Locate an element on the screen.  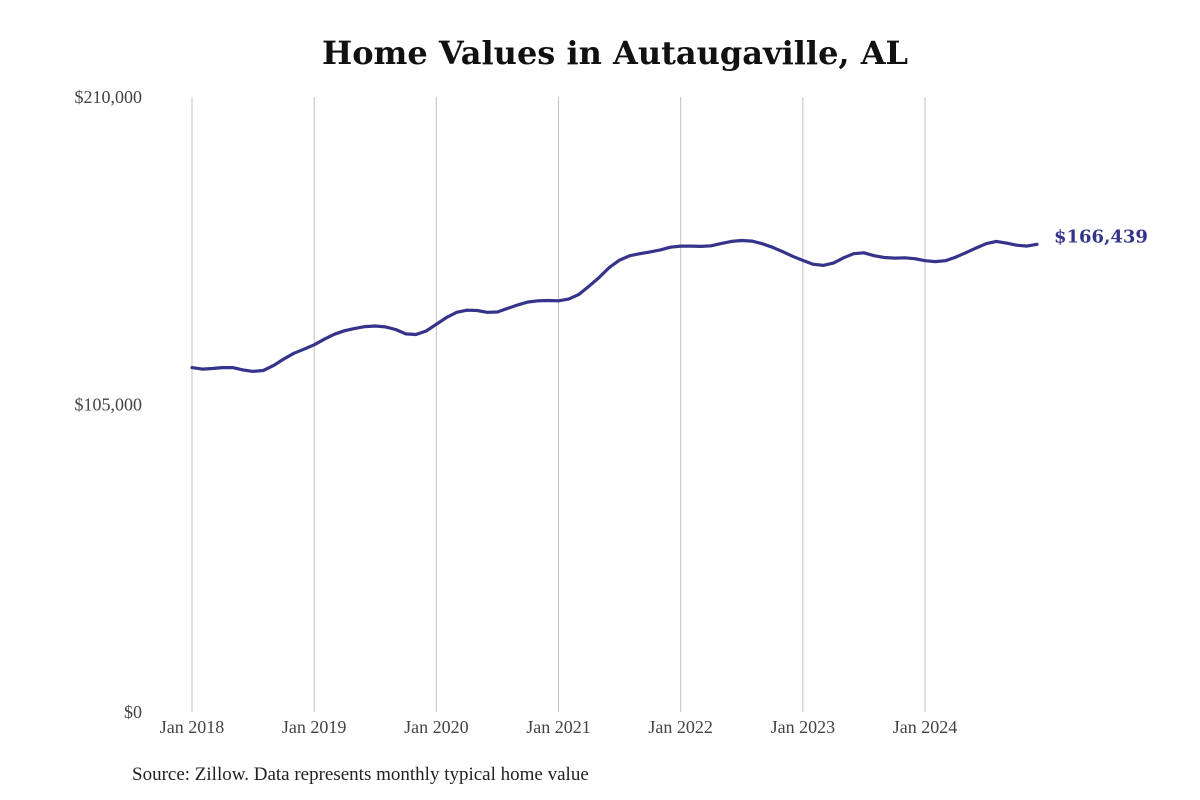
y-tick-label-1: $105,000 is located at coordinates (109, 405).